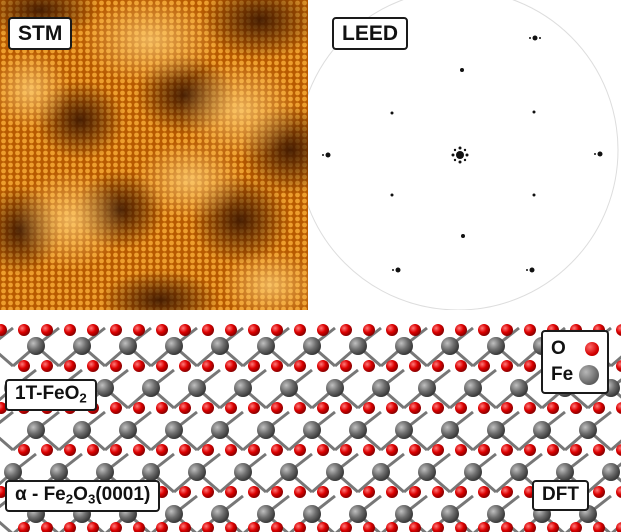 This screenshot has width=621, height=532. I want to click on legend-oxygen: O, so click(575, 349).